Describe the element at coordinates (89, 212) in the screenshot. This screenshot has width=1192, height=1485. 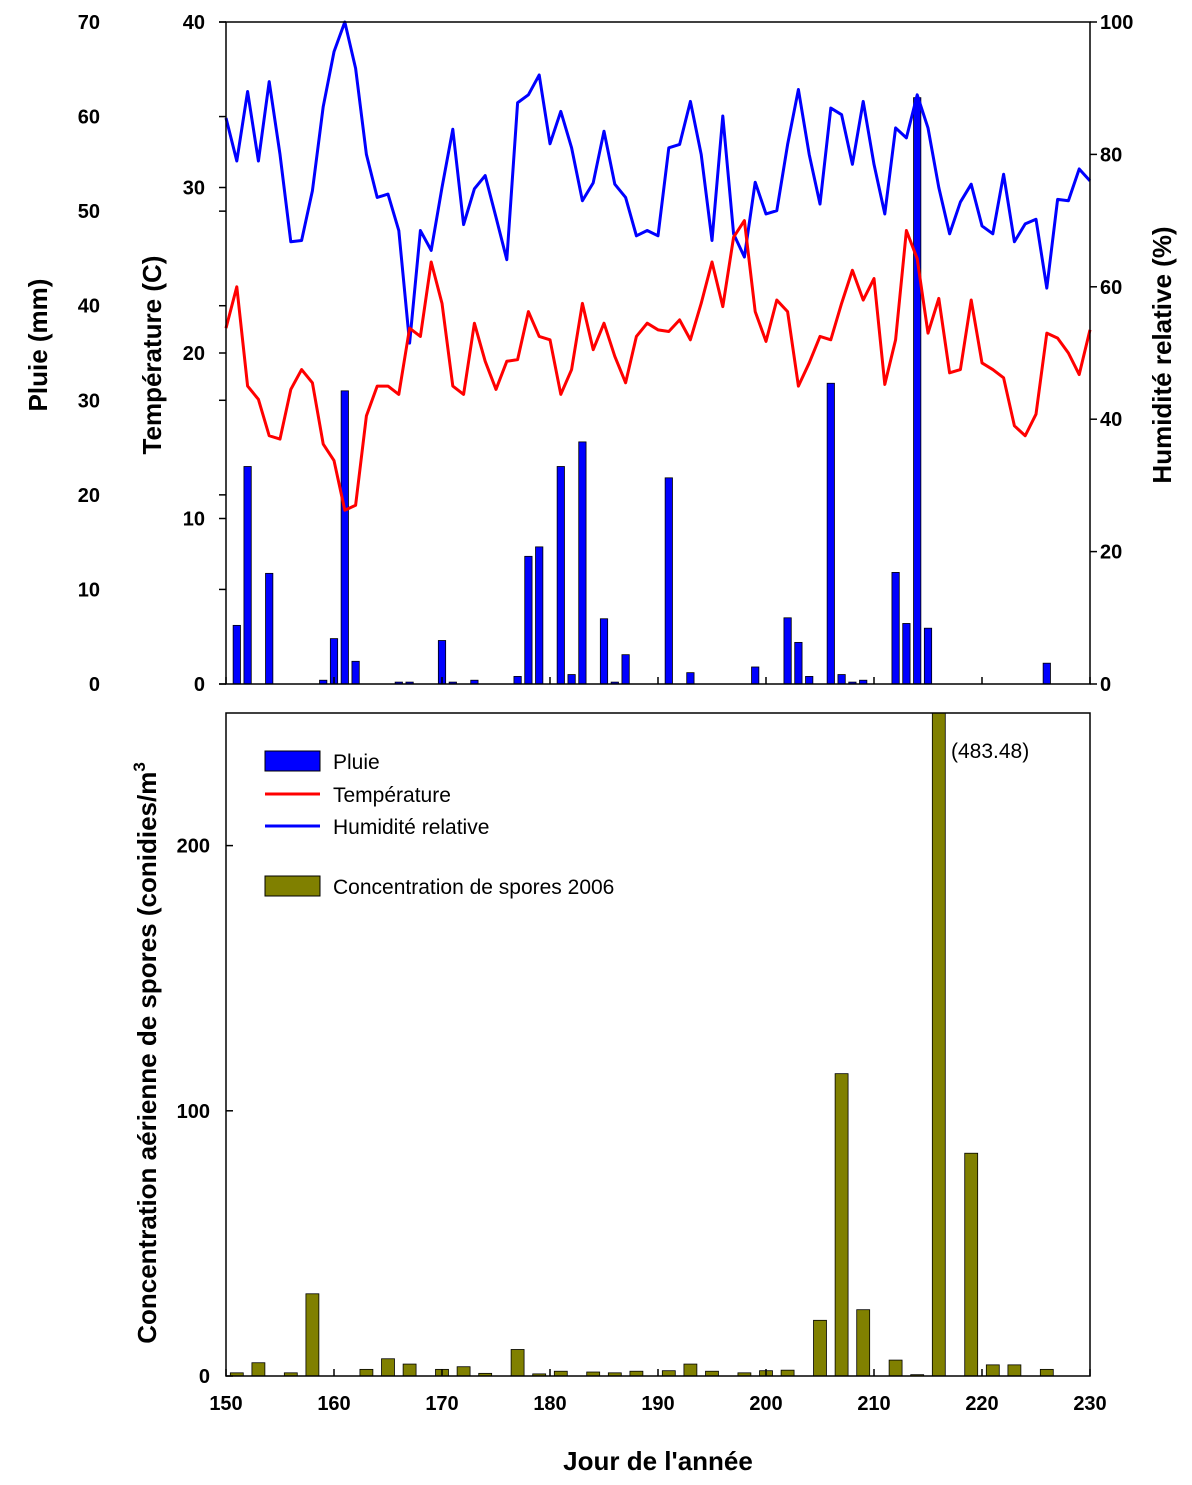
I see `rain-axis-tick-label: 50` at that location.